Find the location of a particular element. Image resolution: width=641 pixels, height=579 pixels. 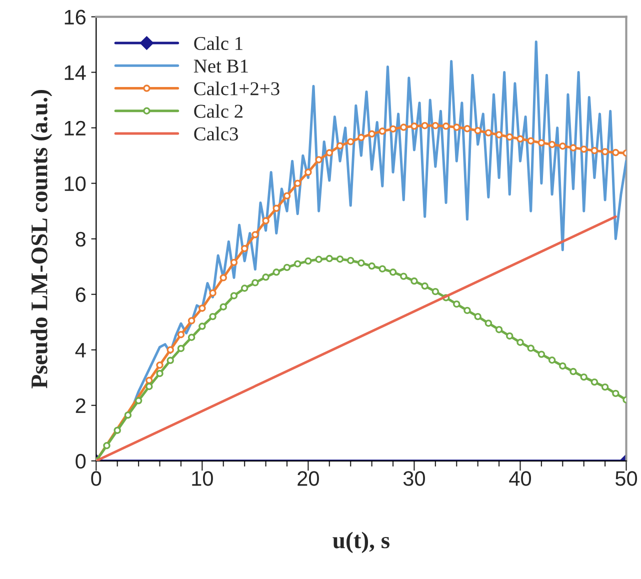

y-tick-label: 16 is located at coordinates (75, 17).